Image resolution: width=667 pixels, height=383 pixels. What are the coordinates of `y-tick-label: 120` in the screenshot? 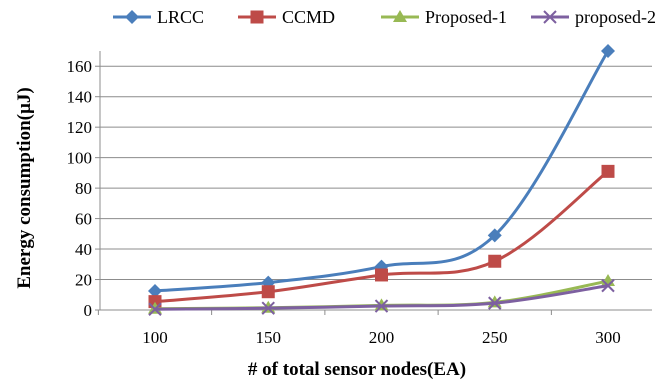 It's located at (80, 127).